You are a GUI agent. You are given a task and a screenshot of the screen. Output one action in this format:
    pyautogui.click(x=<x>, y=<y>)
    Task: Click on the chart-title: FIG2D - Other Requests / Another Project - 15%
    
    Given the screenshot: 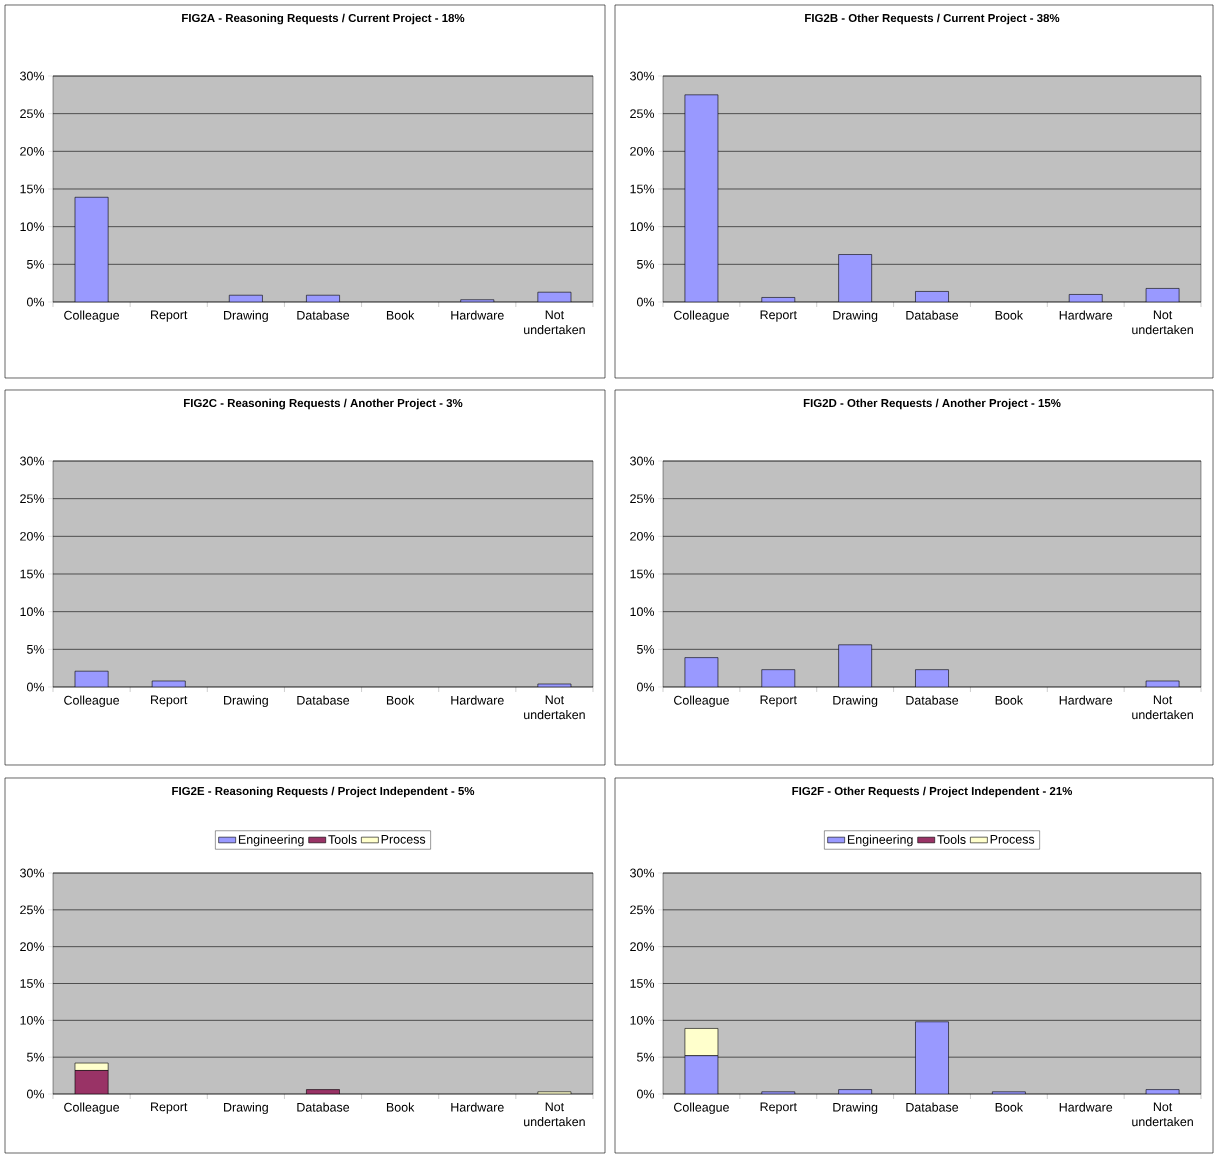 What is the action you would take?
    pyautogui.click(x=932, y=404)
    